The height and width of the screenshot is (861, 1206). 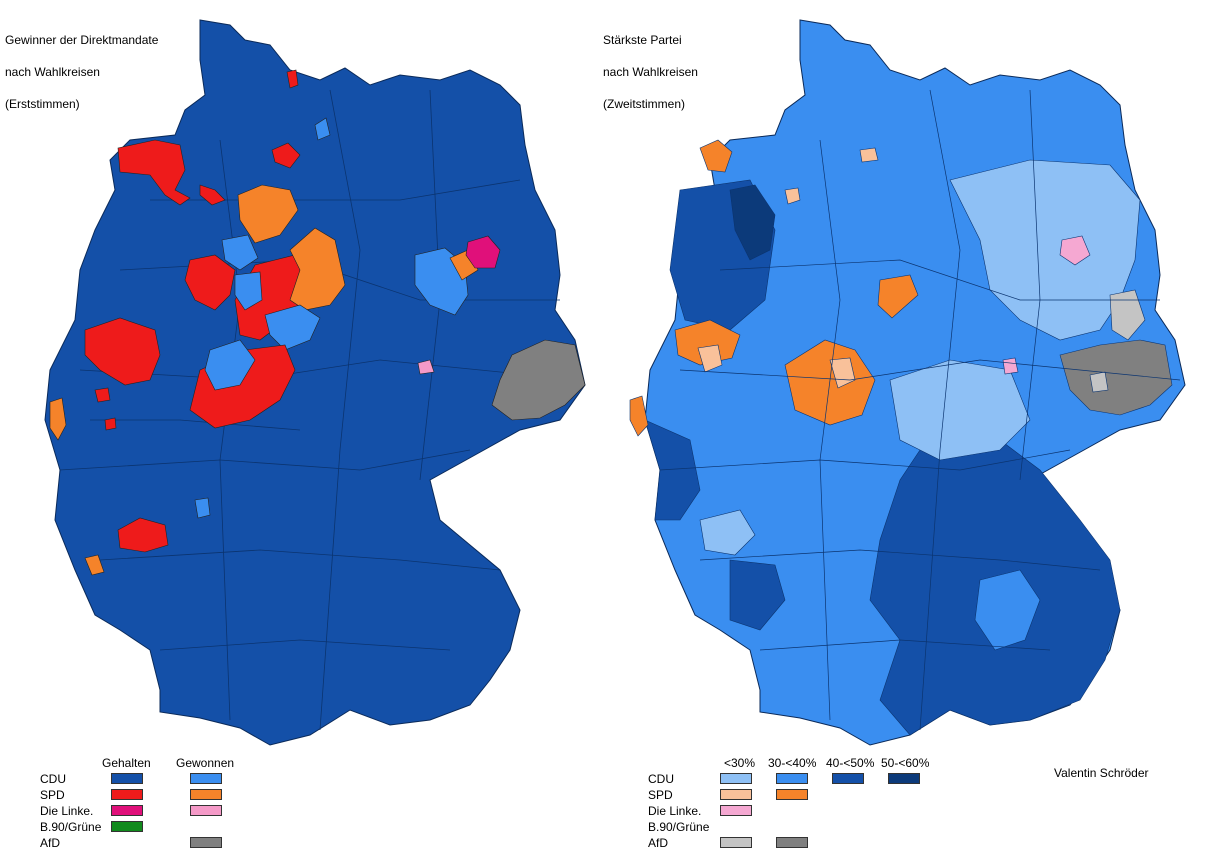 I want to click on afd-lt30-saxony, so click(x=1127, y=315).